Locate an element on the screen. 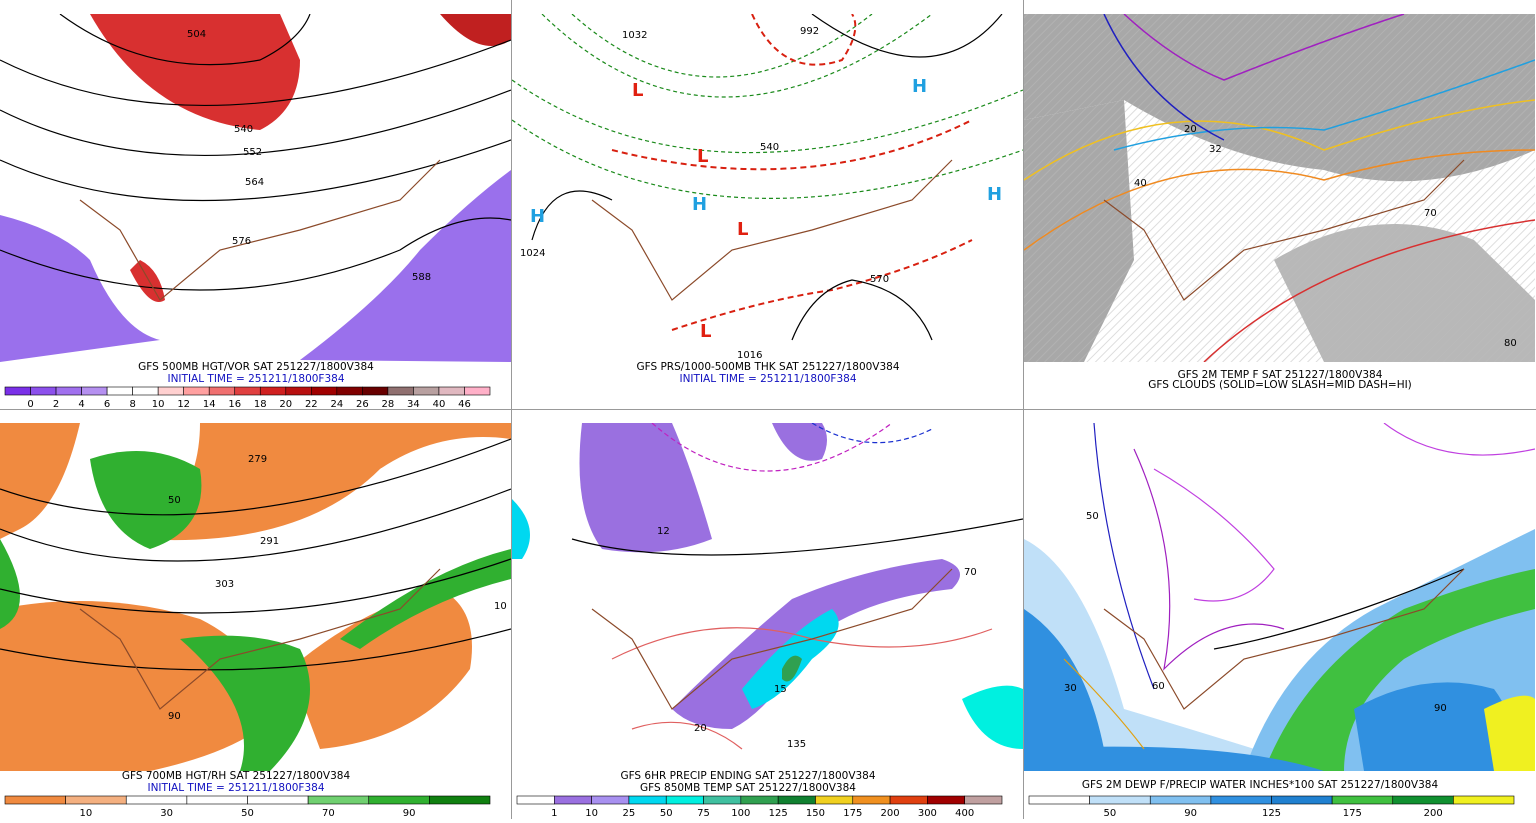 The height and width of the screenshot is (823, 1536). colorbar-label: 75 is located at coordinates (703, 813).